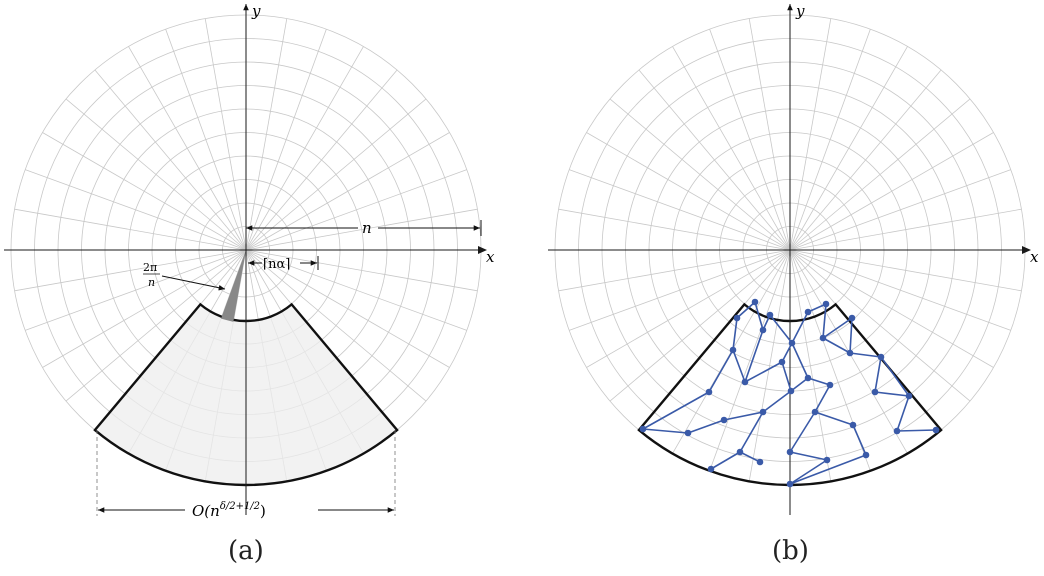  I want to click on inner-radius-annotation: ⌈nα⌉, so click(283, 264).